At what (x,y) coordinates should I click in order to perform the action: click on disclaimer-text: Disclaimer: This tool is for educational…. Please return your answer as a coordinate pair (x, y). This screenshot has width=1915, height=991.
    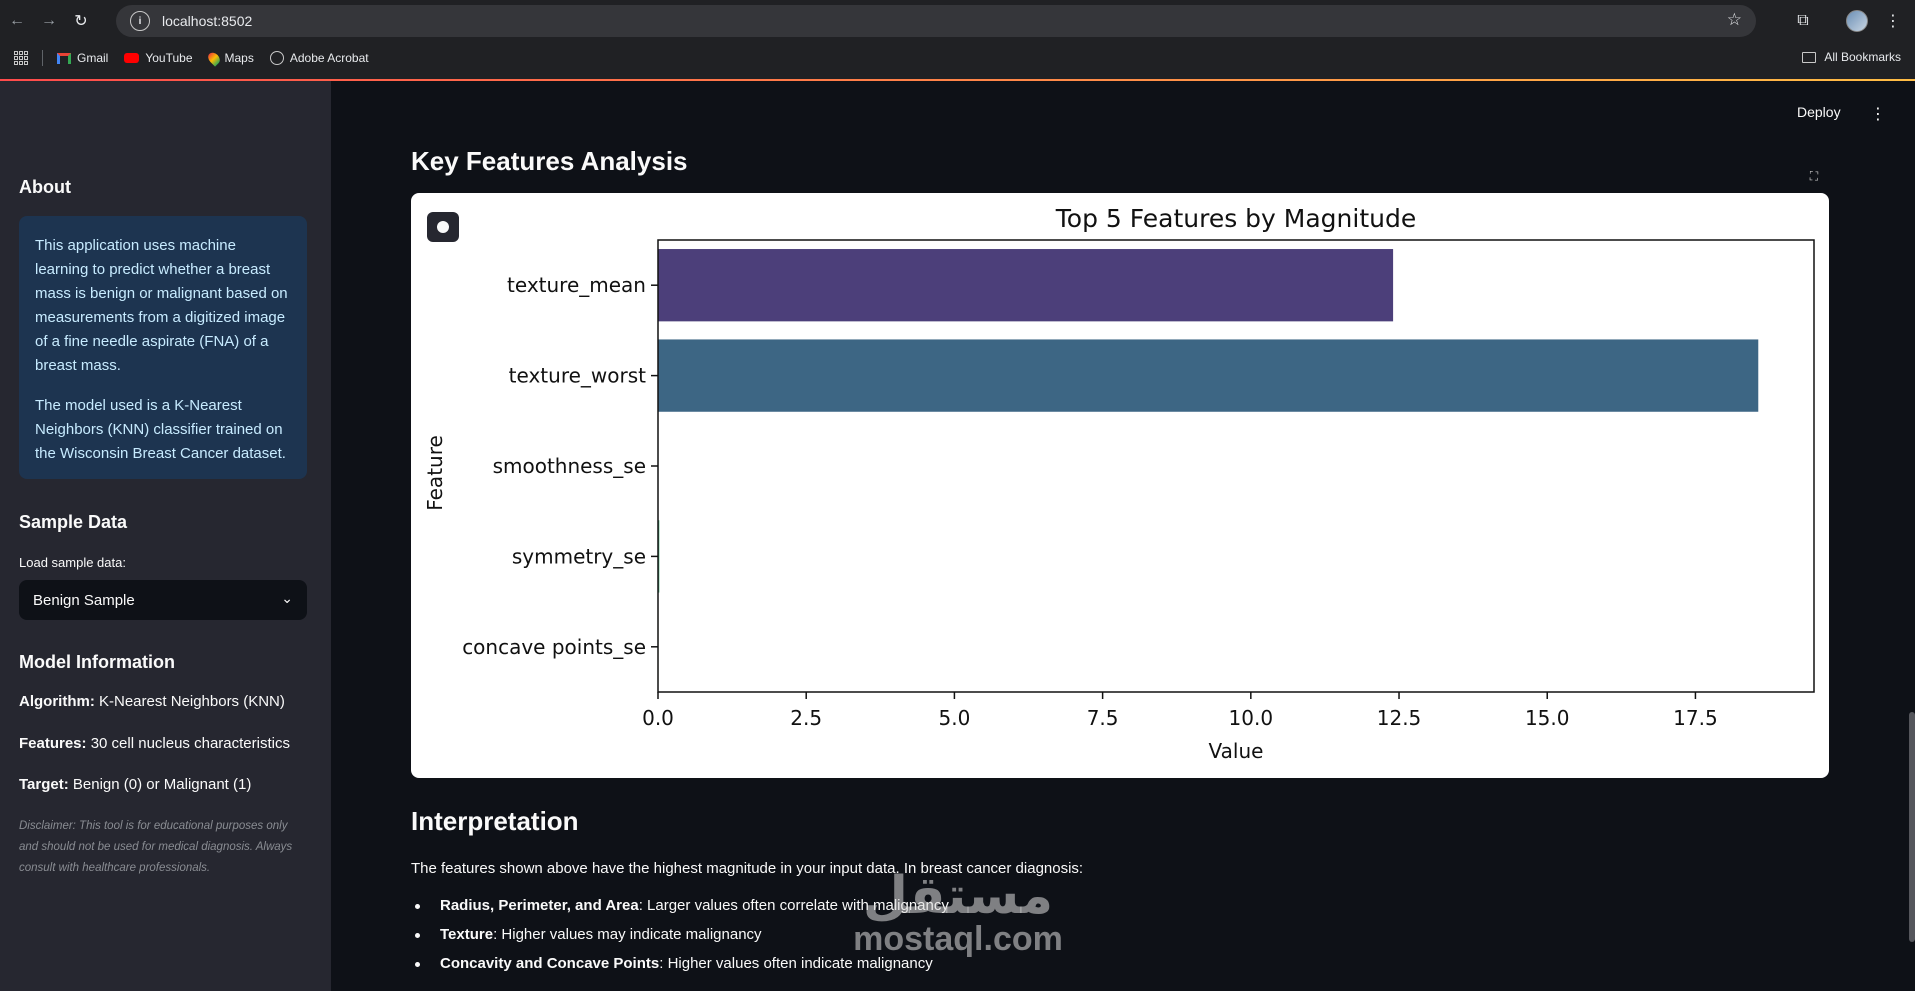
    Looking at the image, I should click on (156, 847).